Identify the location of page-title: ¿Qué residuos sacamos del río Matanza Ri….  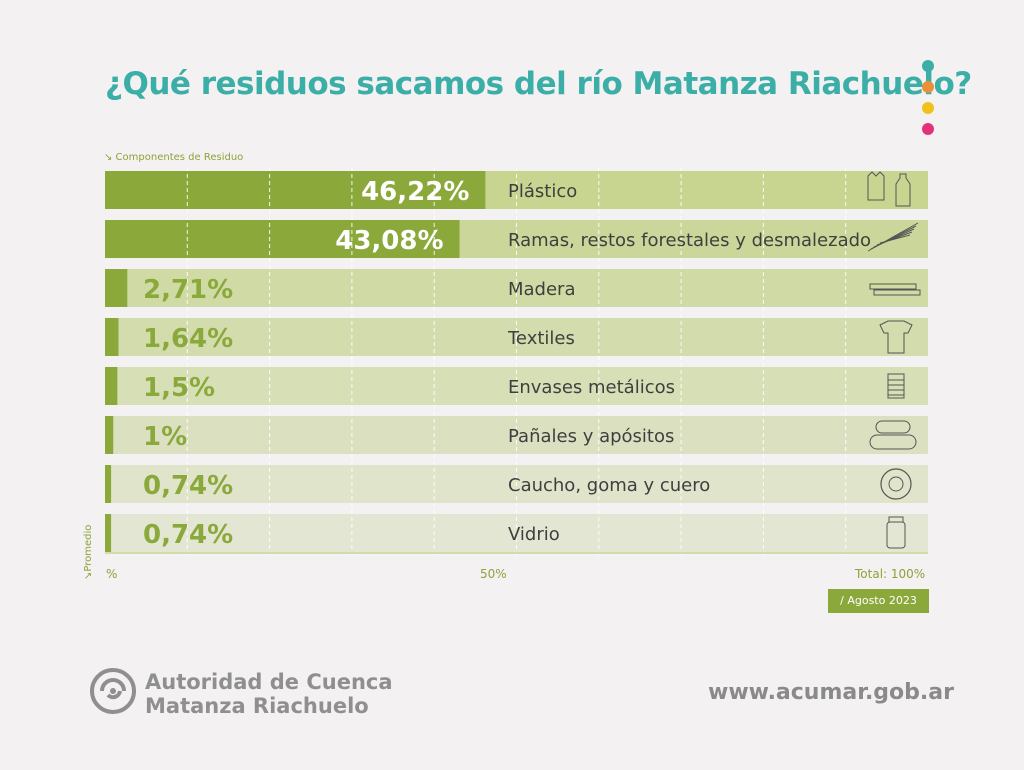
(538, 84).